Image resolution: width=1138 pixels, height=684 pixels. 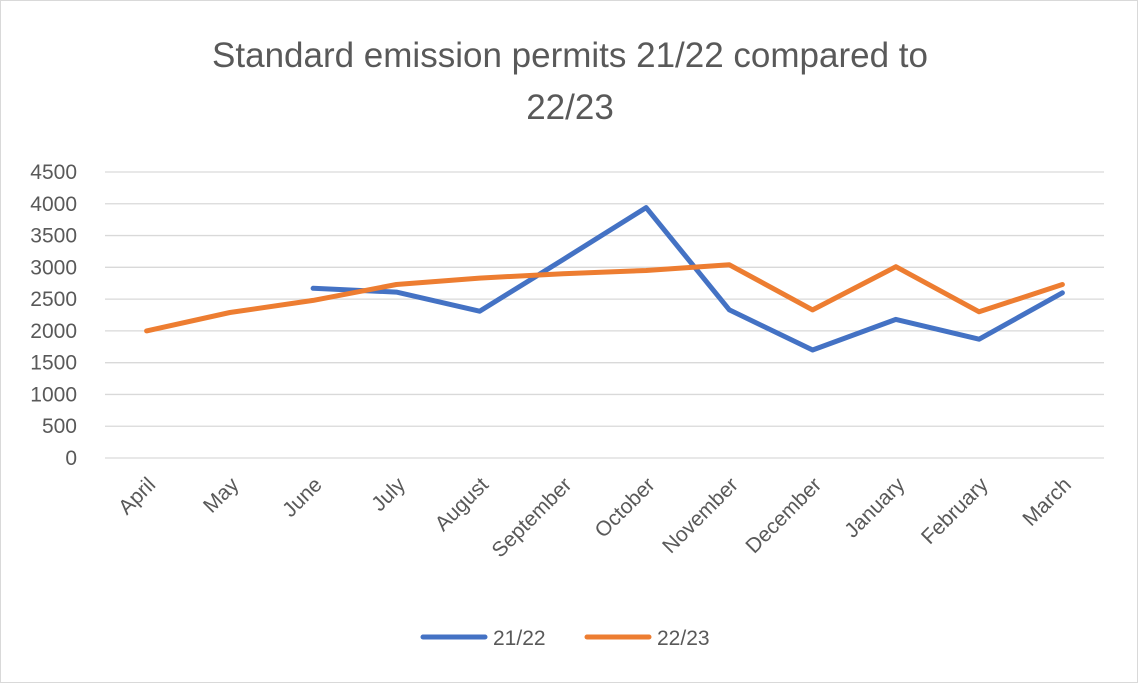 What do you see at coordinates (388, 494) in the screenshot?
I see `x-tick-label: July` at bounding box center [388, 494].